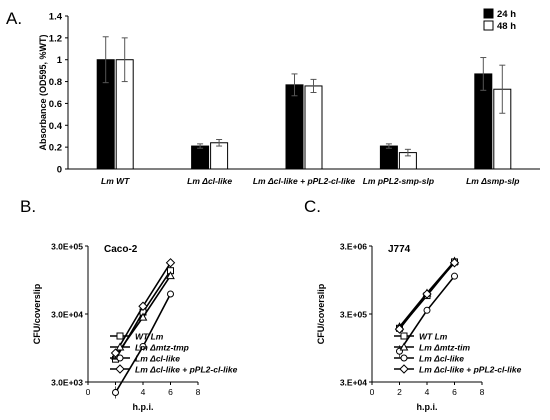 The image size is (550, 420). Describe the element at coordinates (59, 170) in the screenshot. I see `y-tick-label: 0` at that location.